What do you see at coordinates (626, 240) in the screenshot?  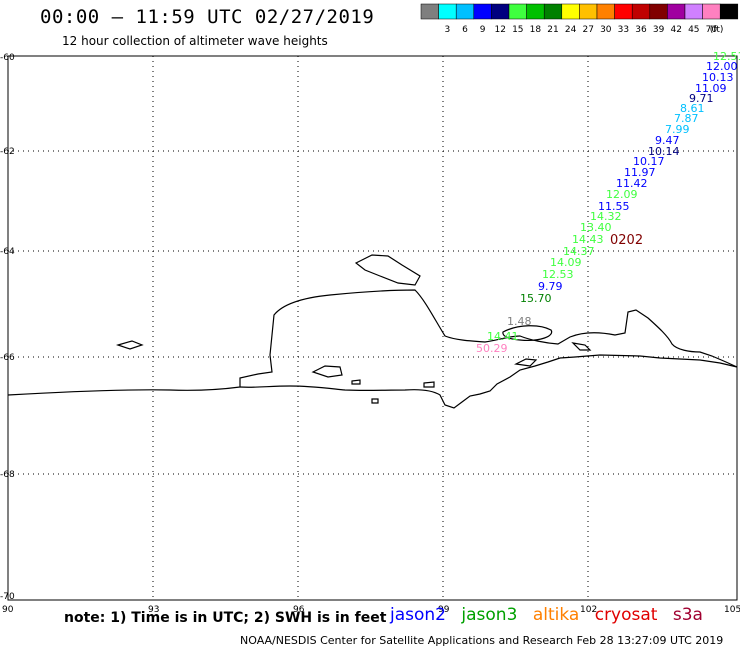 I see `track-time-label: 0202` at bounding box center [626, 240].